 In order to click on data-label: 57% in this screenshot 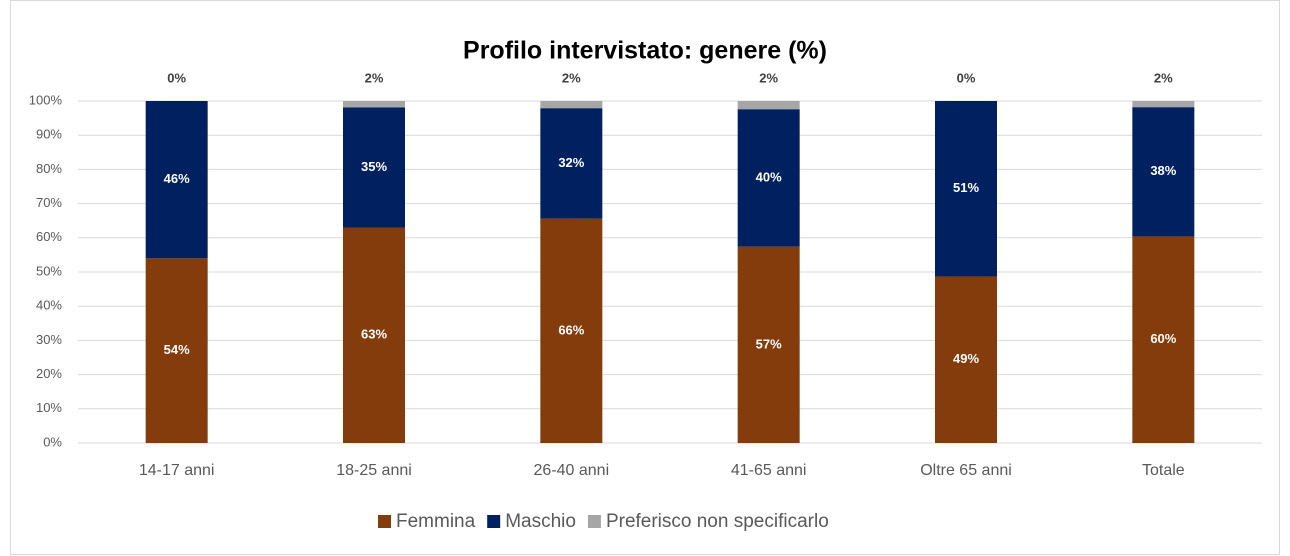, I will do `click(769, 343)`.